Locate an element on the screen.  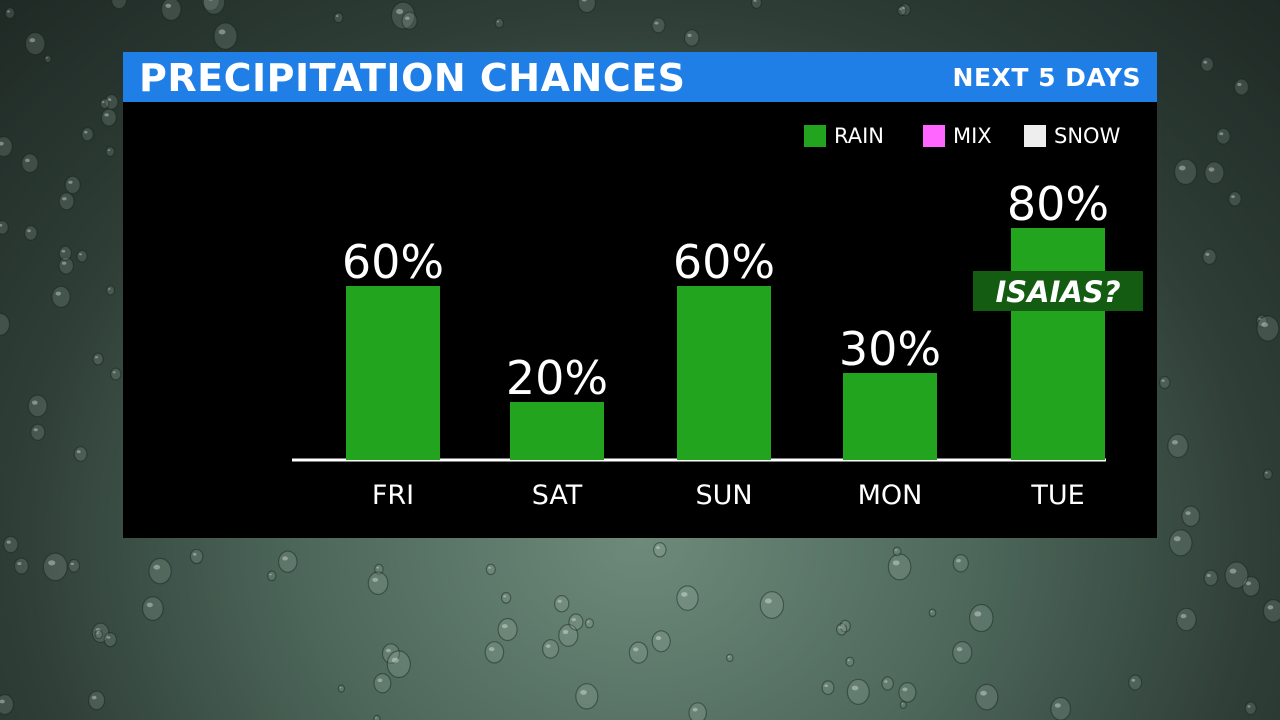
category-label-mon: MON is located at coordinates (890, 495).